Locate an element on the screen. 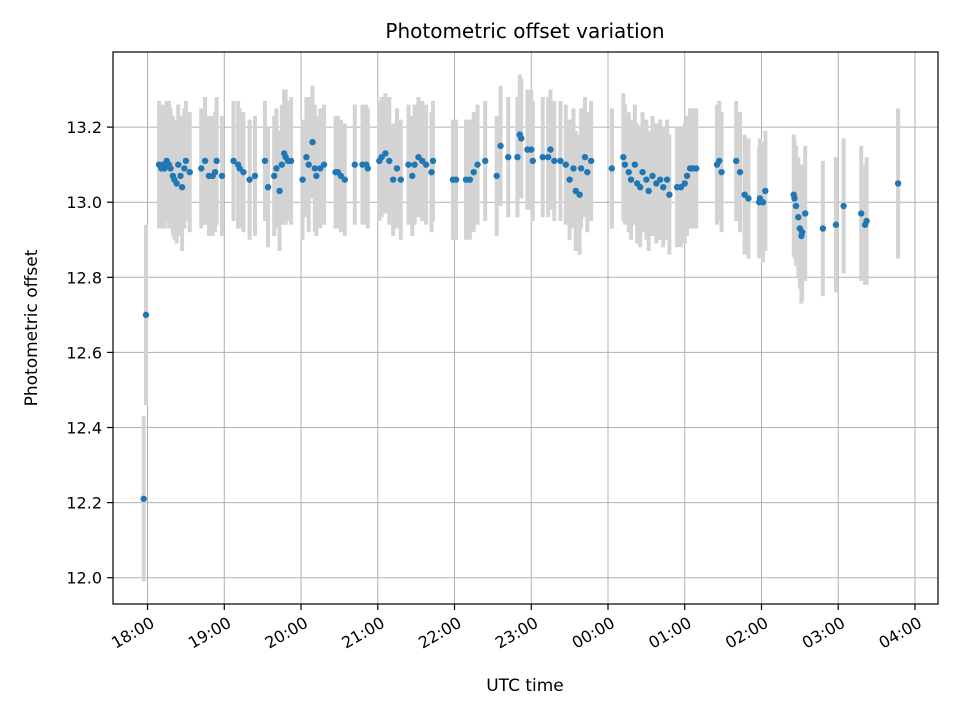 This screenshot has width=960, height=720. chart-title: Photometric offset variation is located at coordinates (524, 31).